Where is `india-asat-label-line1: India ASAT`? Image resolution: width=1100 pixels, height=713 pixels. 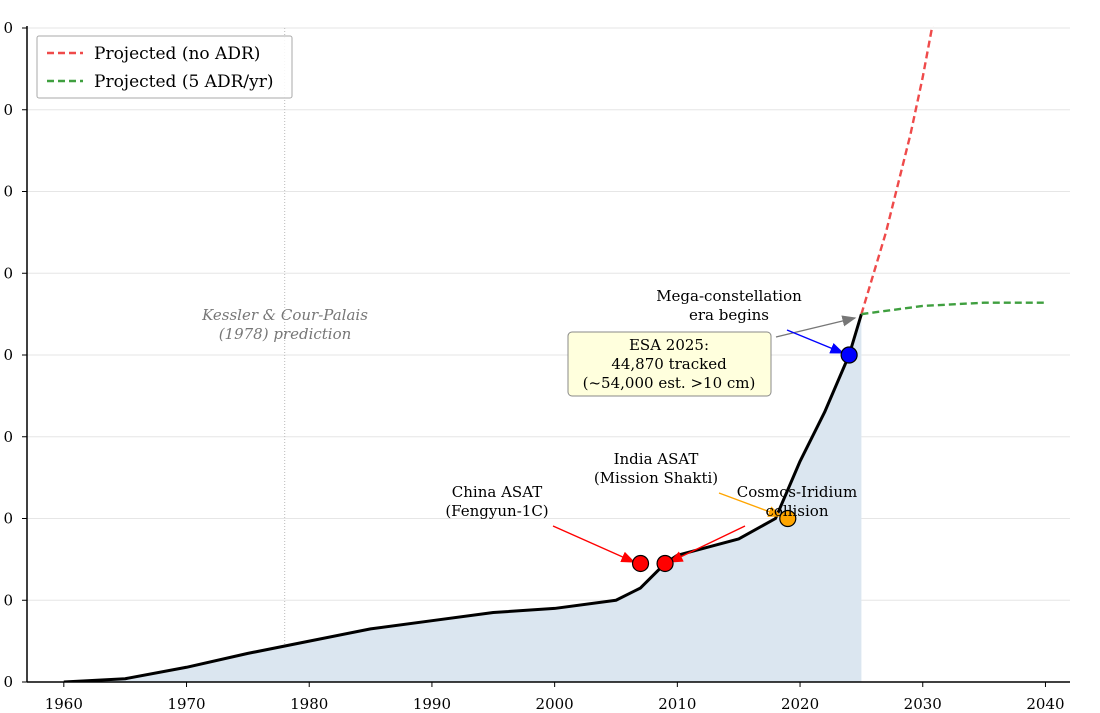
india-asat-label-line1: India ASAT is located at coordinates (656, 459).